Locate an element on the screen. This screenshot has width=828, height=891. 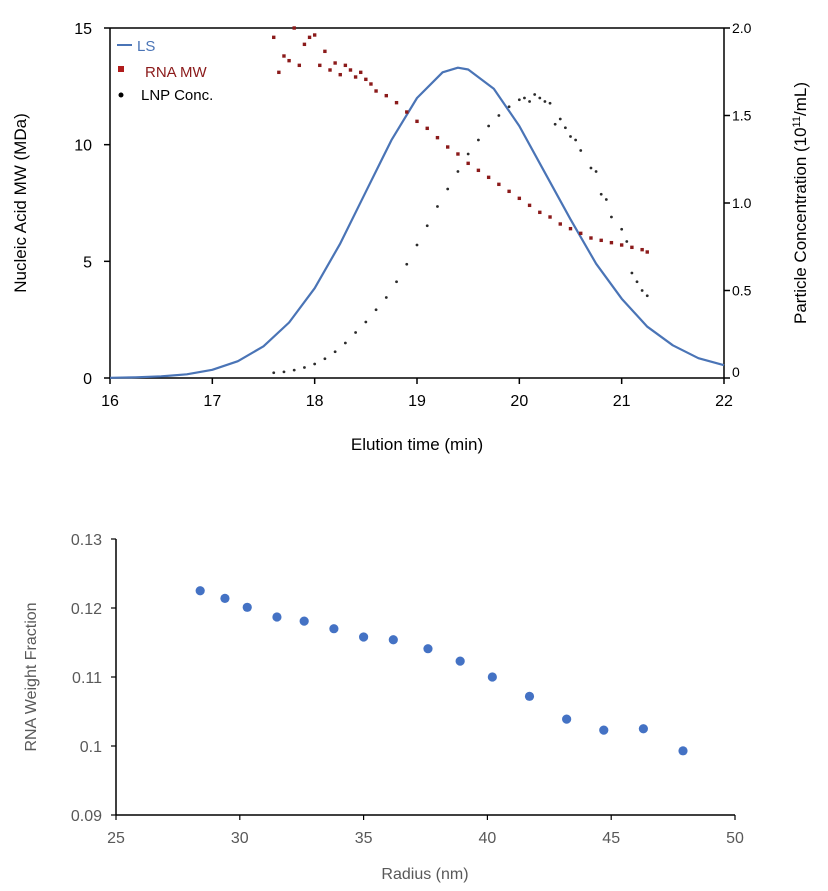
legend: LS RNA MW LNP Conc. is located at coordinates (165, 71).